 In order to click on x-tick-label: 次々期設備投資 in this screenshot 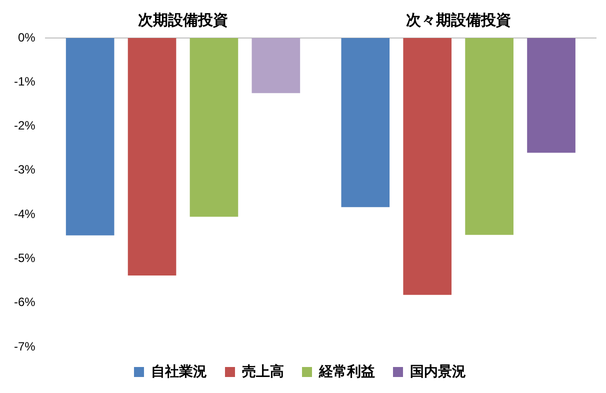, I will do `click(458, 21)`.